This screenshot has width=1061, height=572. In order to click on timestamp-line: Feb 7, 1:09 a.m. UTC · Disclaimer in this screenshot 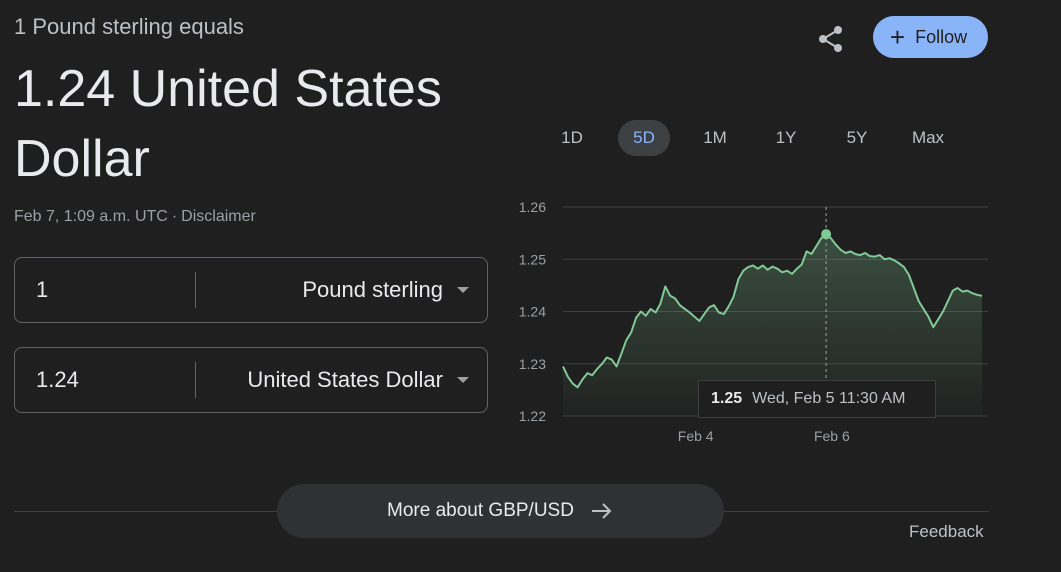, I will do `click(135, 217)`.